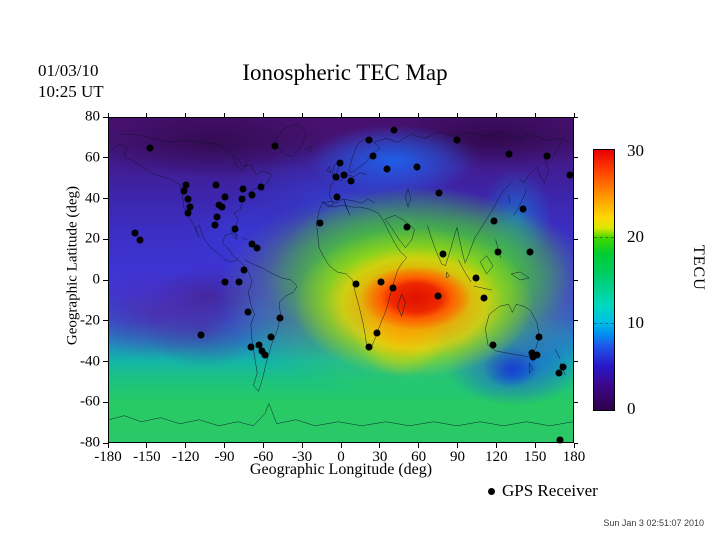 The height and width of the screenshot is (540, 720). What do you see at coordinates (604, 280) in the screenshot?
I see `tec-colorbar` at bounding box center [604, 280].